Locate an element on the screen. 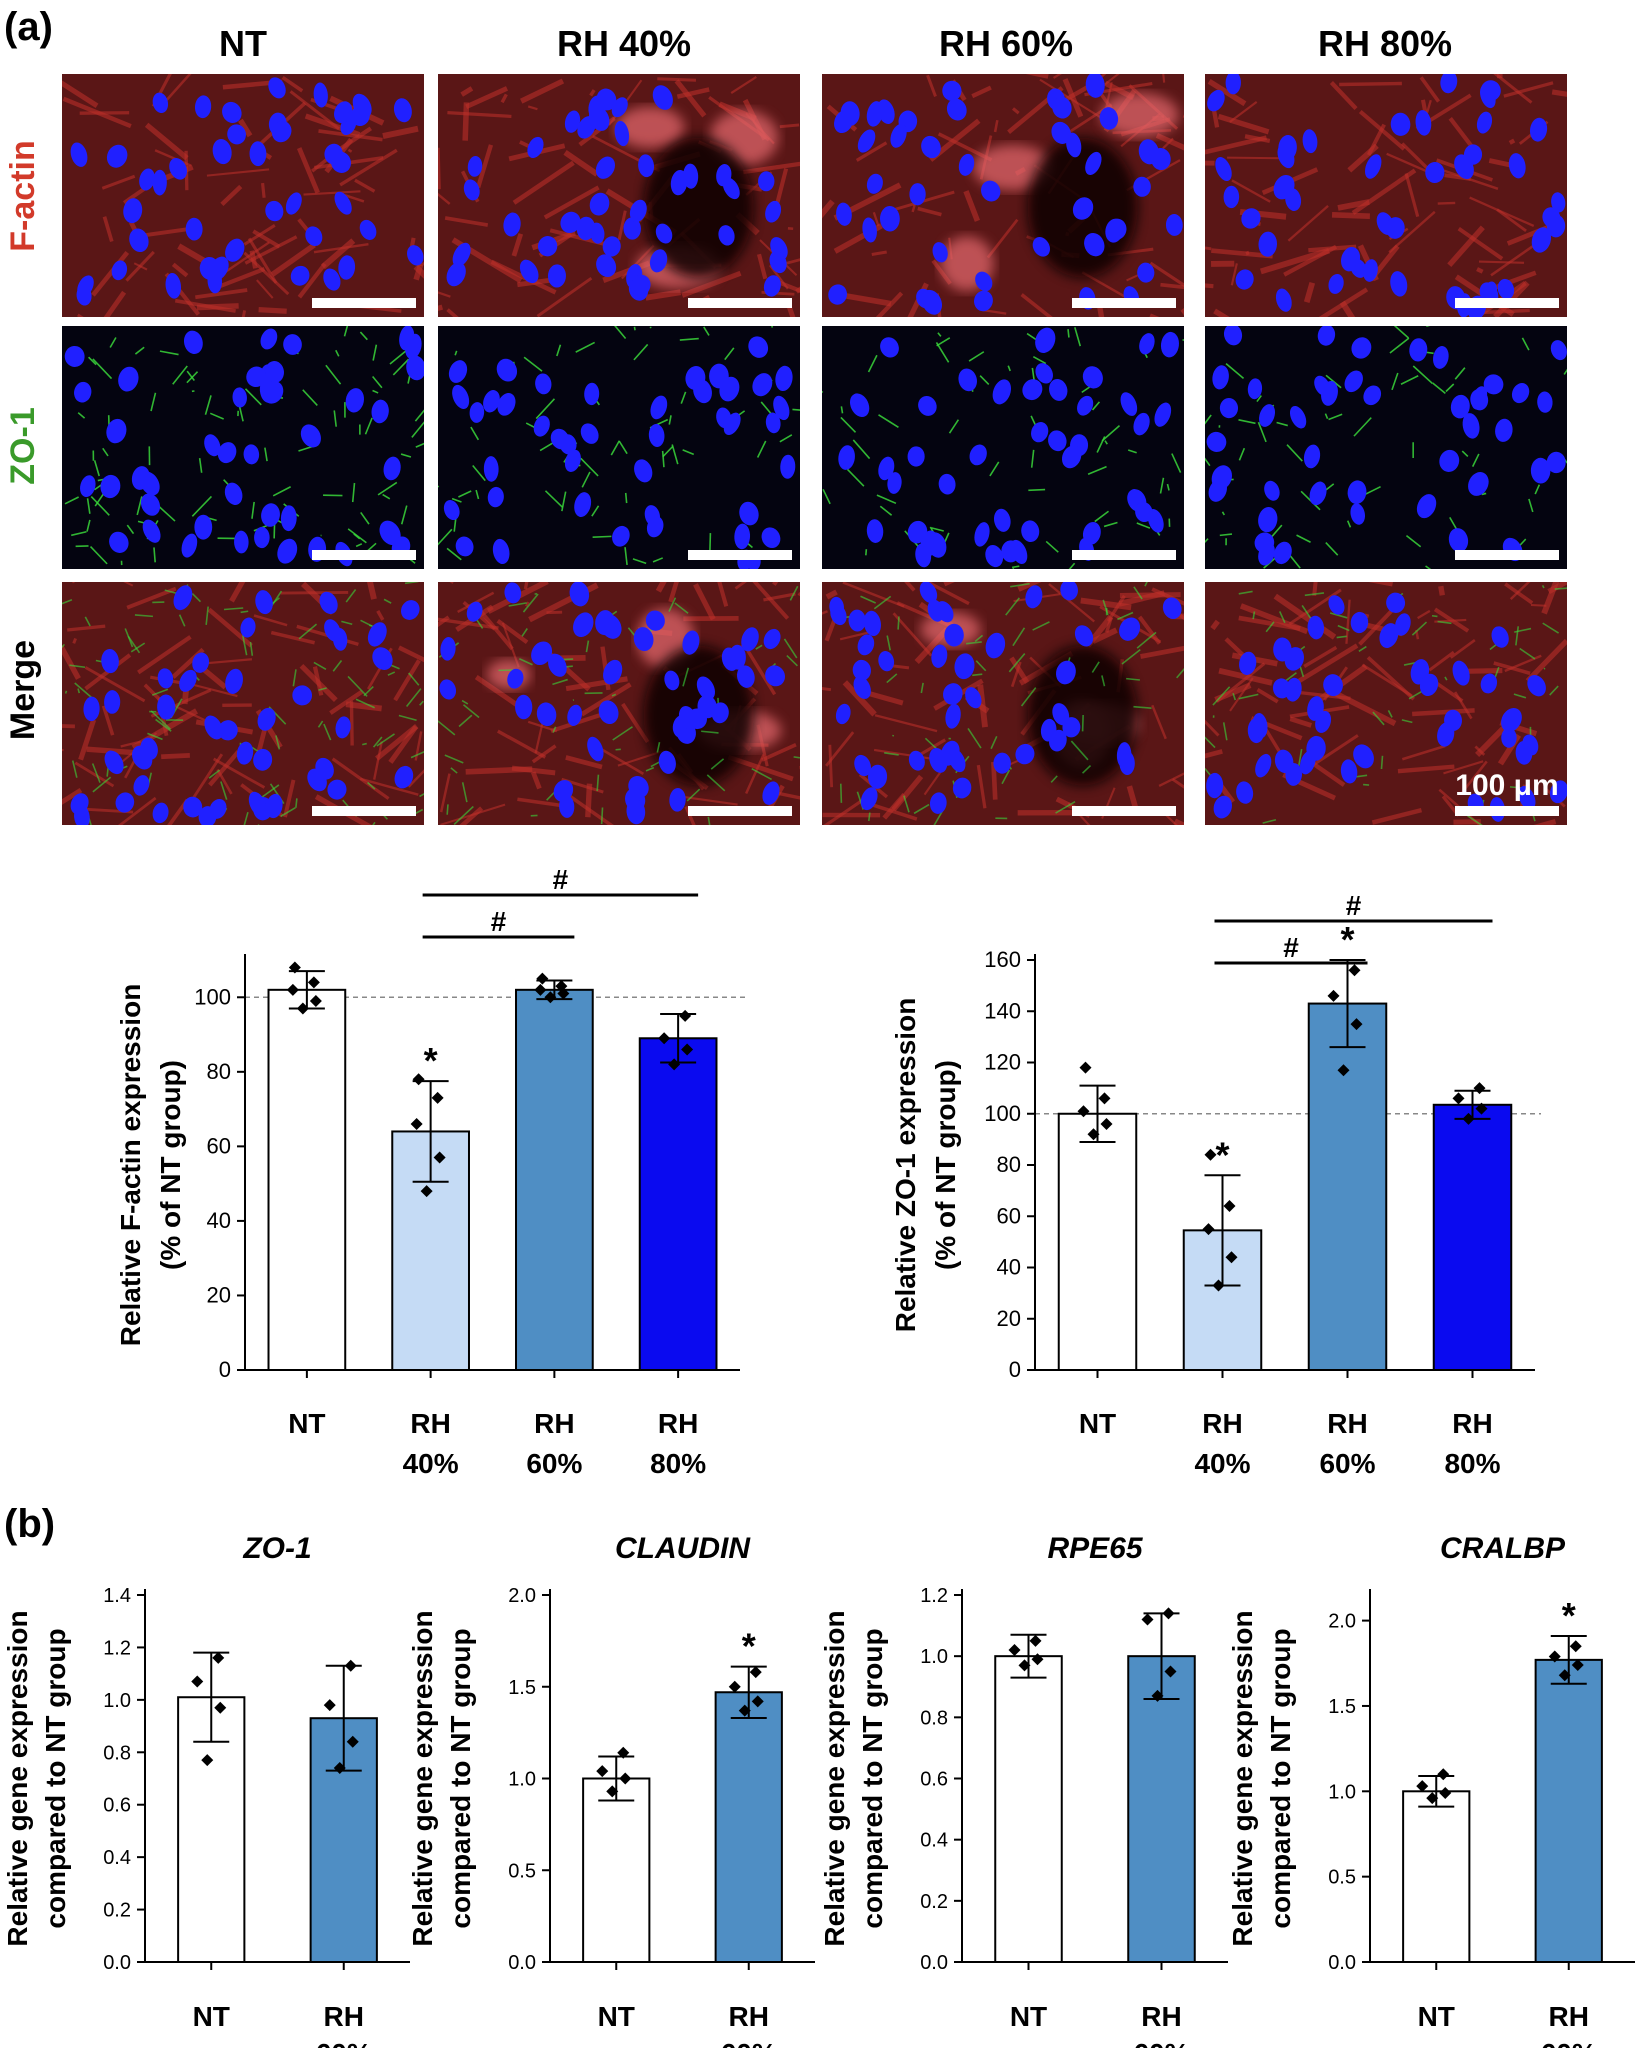  bright-cluster is located at coordinates (650, 127).